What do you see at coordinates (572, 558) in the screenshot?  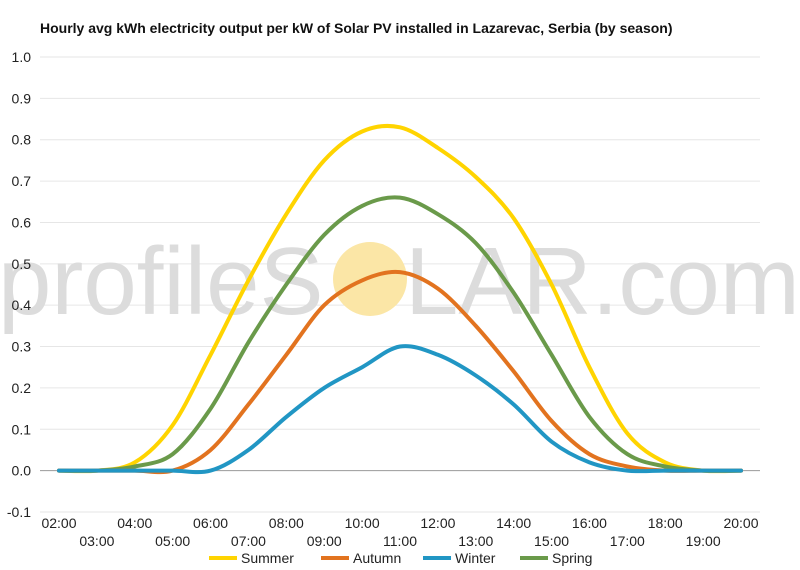 I see `legend-label-spring: Spring` at bounding box center [572, 558].